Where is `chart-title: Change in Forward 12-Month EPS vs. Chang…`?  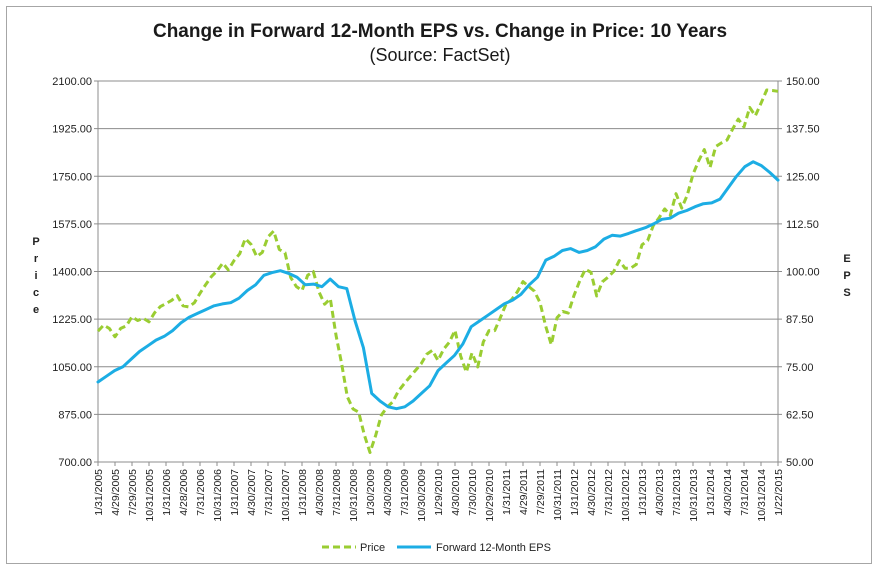
chart-title: Change in Forward 12-Month EPS vs. Chang… is located at coordinates (440, 31).